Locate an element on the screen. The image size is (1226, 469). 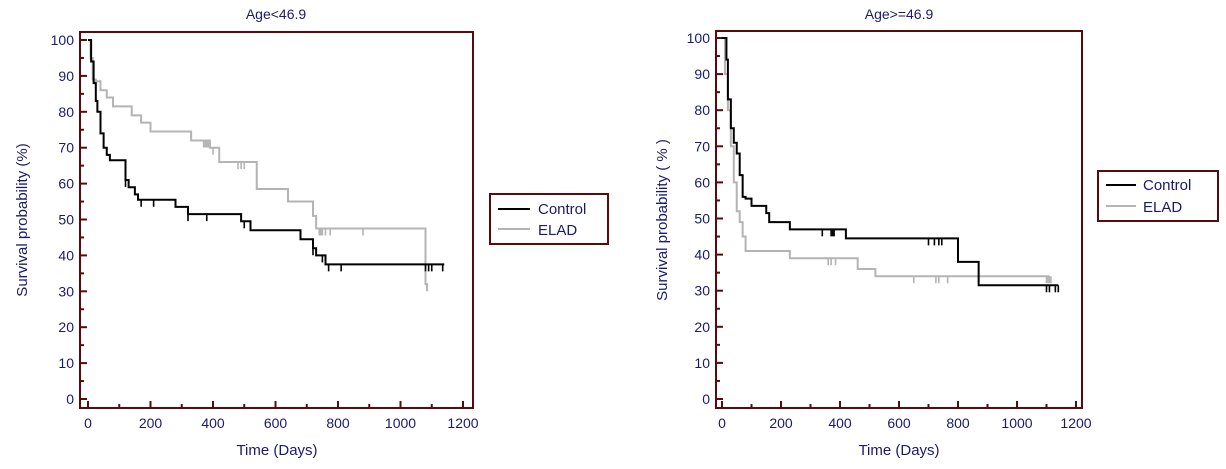
chart-title: Age>=46.9 is located at coordinates (899, 14).